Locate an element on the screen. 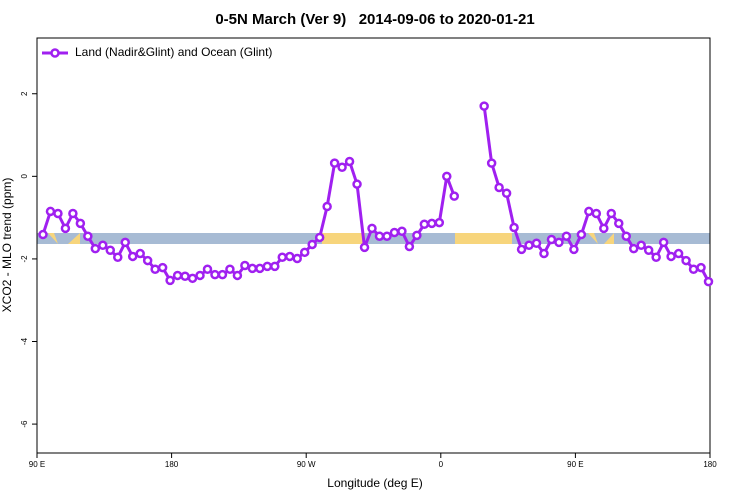 The image size is (750, 500). x-tick-label: 90 W is located at coordinates (306, 464).